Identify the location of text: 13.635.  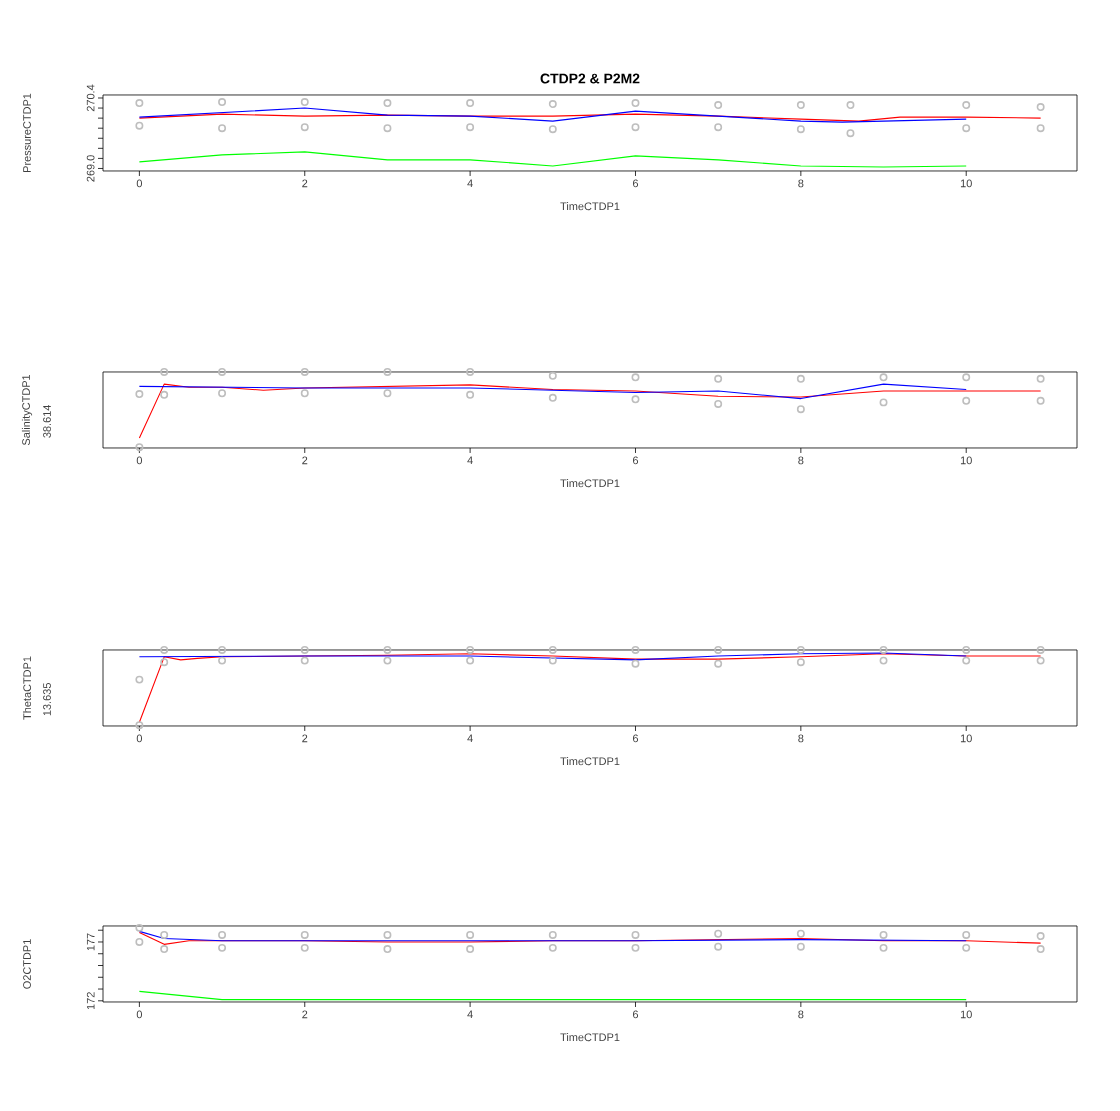
(47, 699).